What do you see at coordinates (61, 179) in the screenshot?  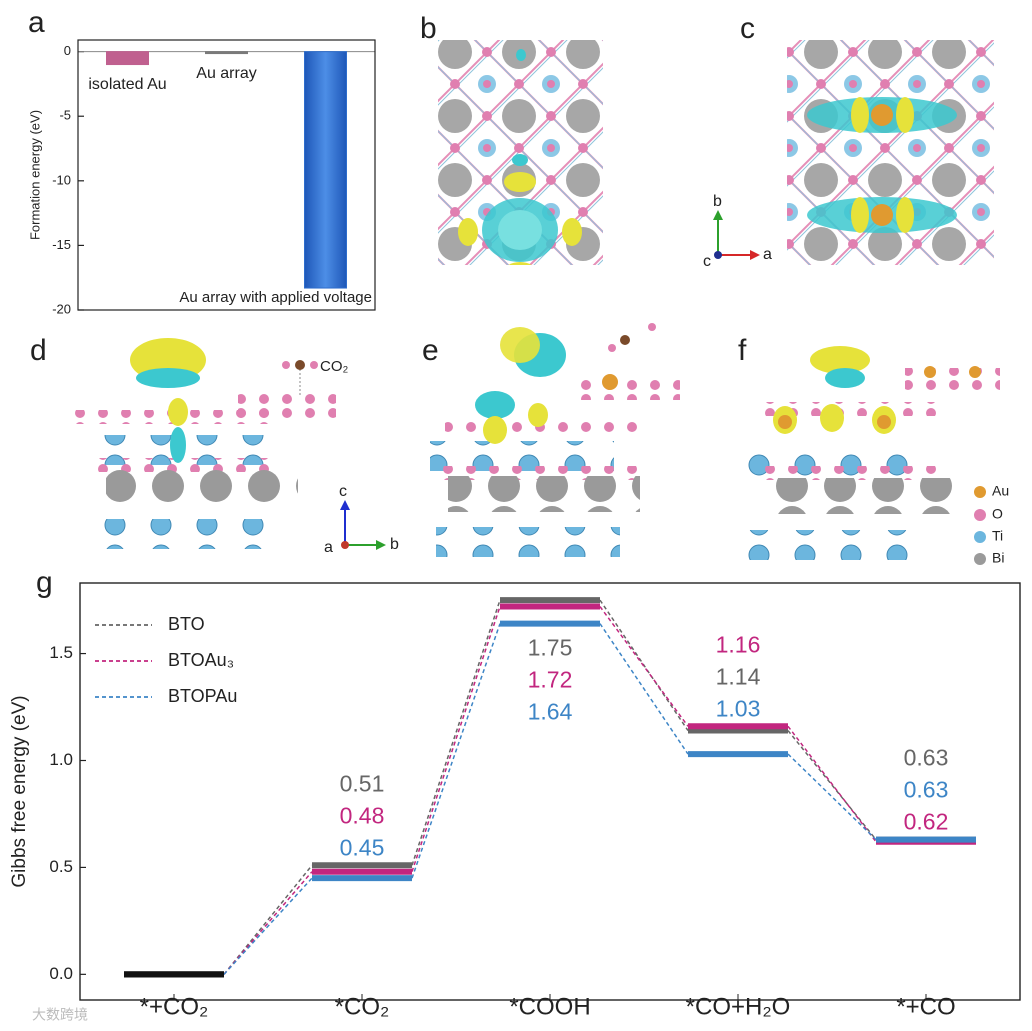 I see `y-tick-label: -10` at bounding box center [61, 179].